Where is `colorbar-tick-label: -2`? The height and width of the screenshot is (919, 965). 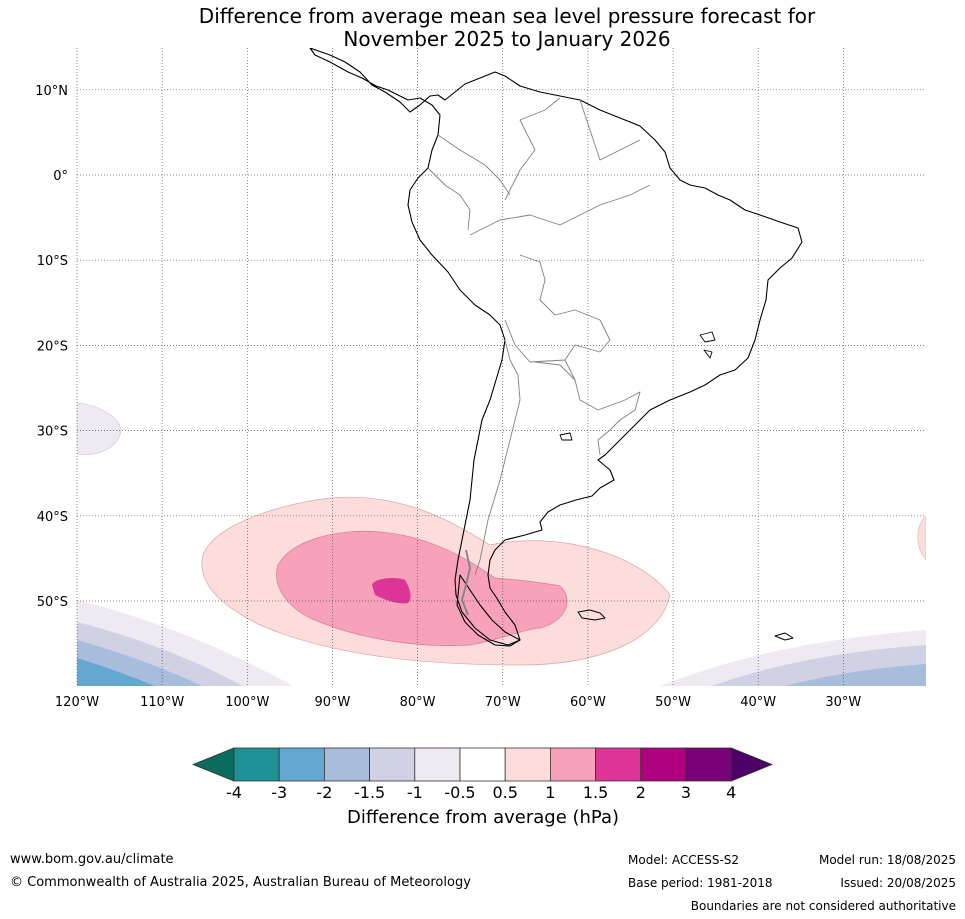
colorbar-tick-label: -2 is located at coordinates (324, 791).